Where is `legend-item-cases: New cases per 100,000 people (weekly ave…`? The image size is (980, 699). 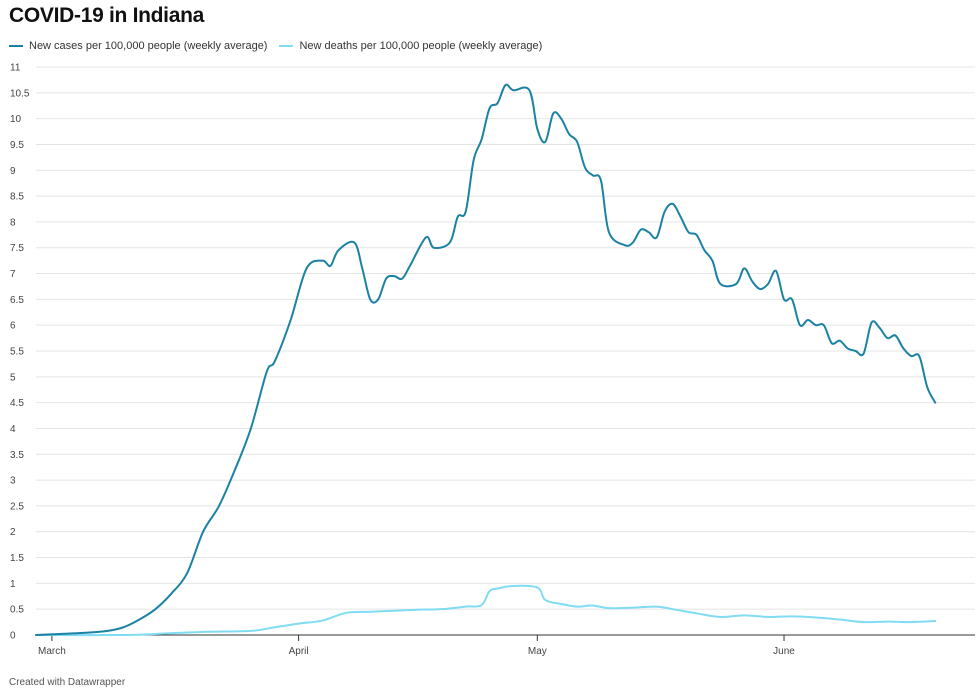
legend-item-cases: New cases per 100,000 people (weekly ave… is located at coordinates (138, 46).